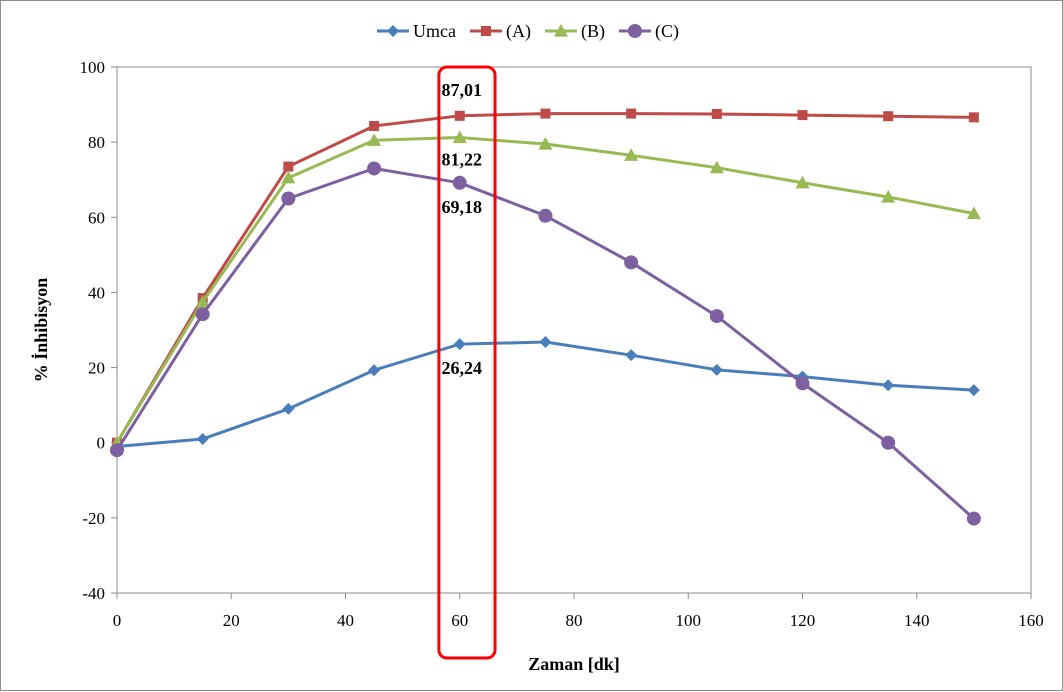  What do you see at coordinates (462, 160) in the screenshot?
I see `value-label-60-min: 81,22` at bounding box center [462, 160].